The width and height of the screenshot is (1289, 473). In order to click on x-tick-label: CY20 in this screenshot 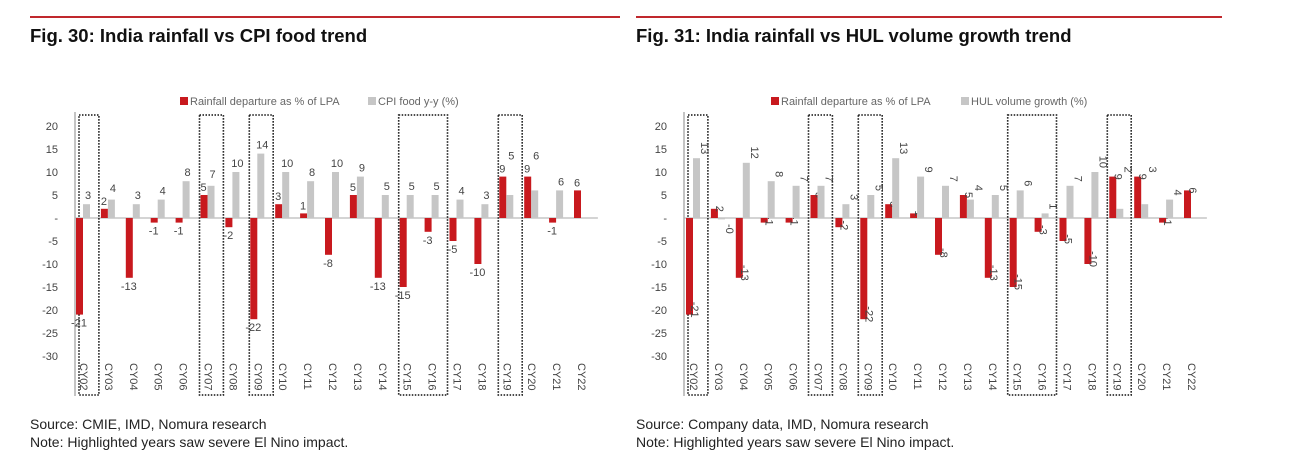, I will do `click(531, 377)`.